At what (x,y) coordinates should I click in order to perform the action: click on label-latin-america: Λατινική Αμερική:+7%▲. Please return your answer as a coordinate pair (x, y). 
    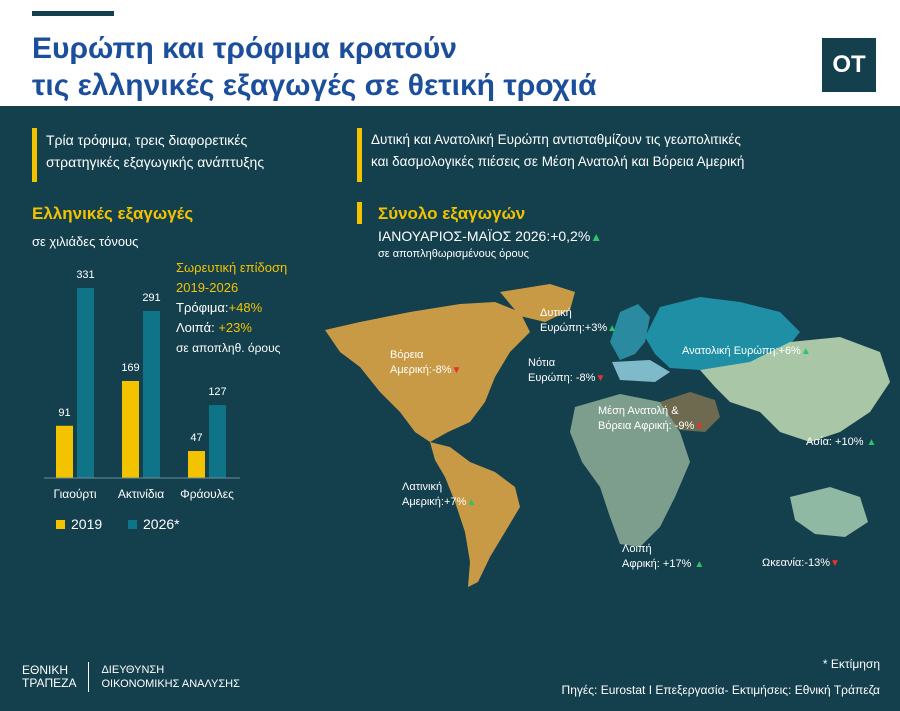
    Looking at the image, I should click on (439, 495).